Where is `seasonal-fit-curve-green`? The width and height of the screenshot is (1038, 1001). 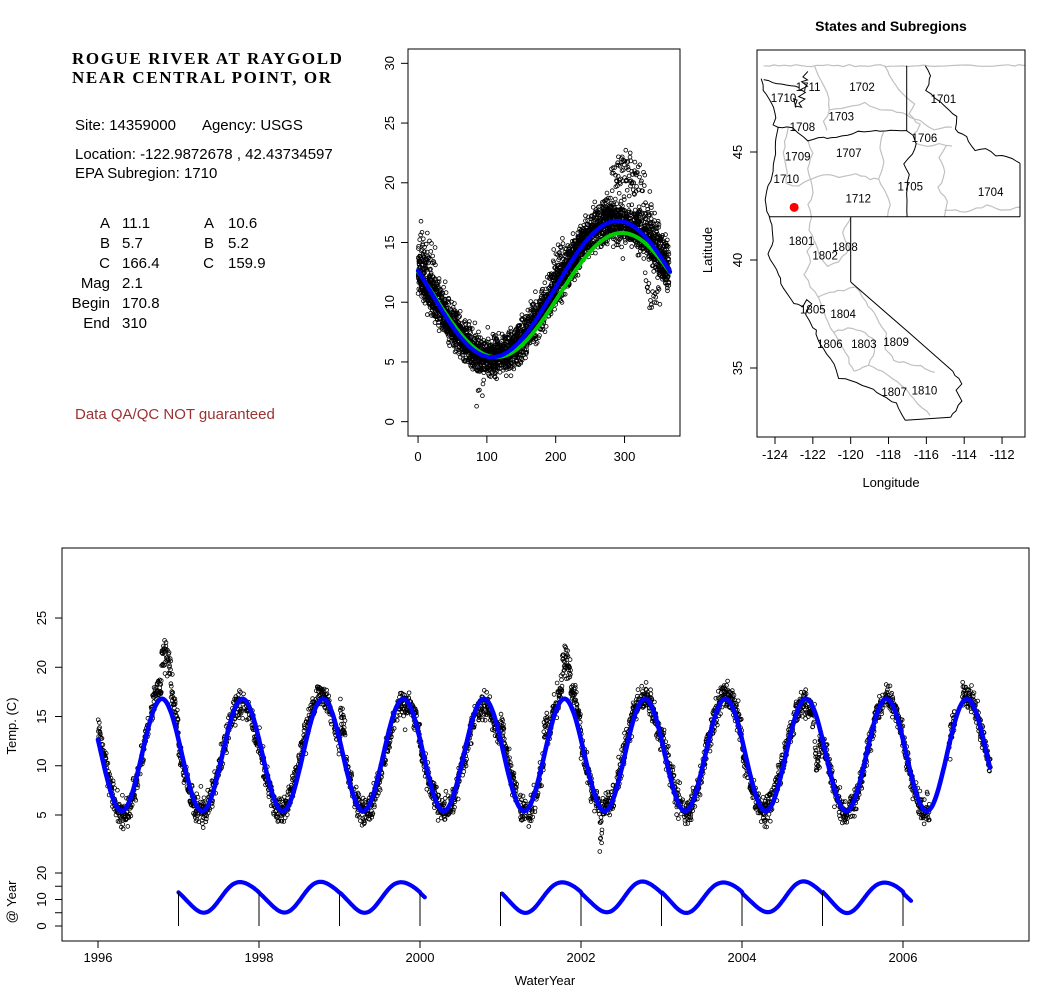
seasonal-fit-curve-green is located at coordinates (544, 295).